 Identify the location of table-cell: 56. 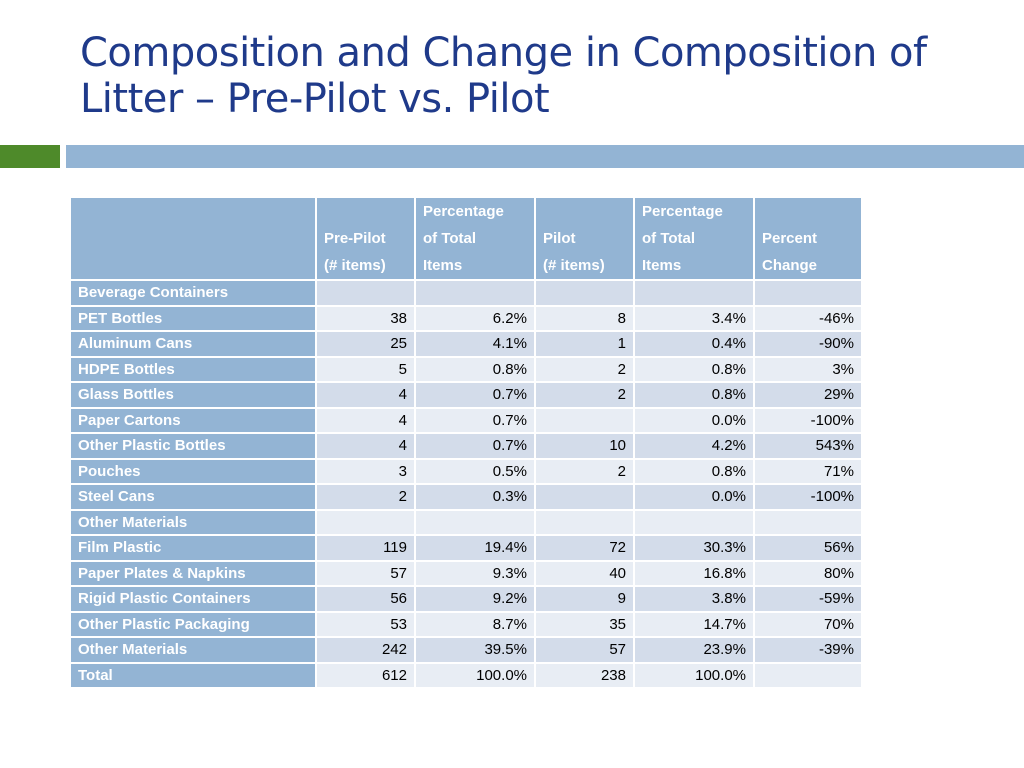
(365, 599).